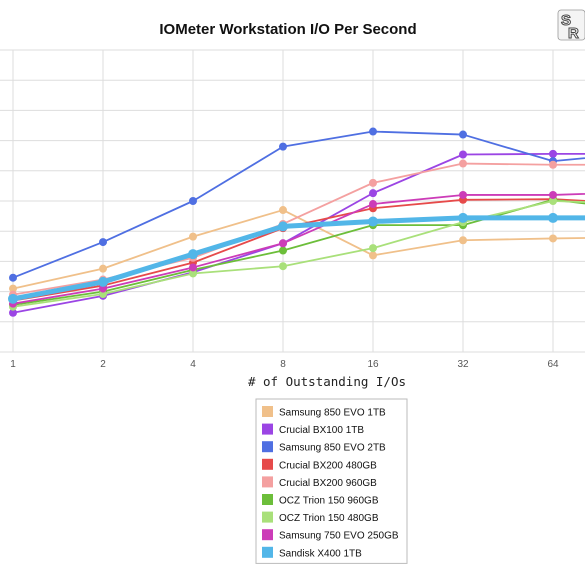  What do you see at coordinates (327, 381) in the screenshot?
I see `x-axis-label: # of Outstanding I/Os` at bounding box center [327, 381].